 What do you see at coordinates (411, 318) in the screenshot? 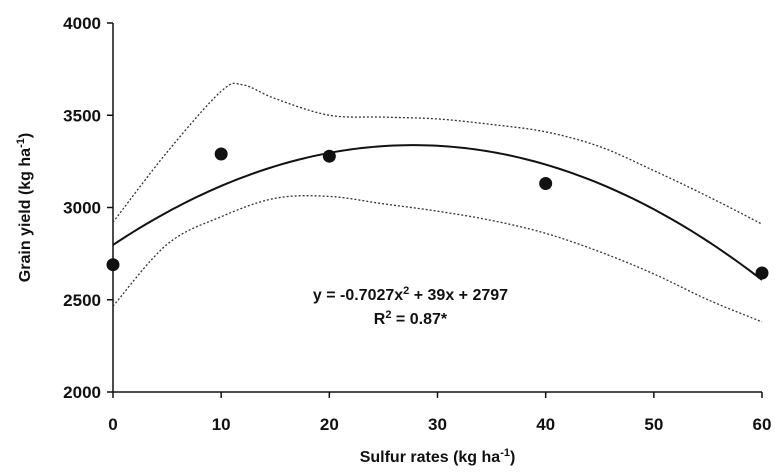
I see `r-squared-label: R2 = 0.87*` at bounding box center [411, 318].